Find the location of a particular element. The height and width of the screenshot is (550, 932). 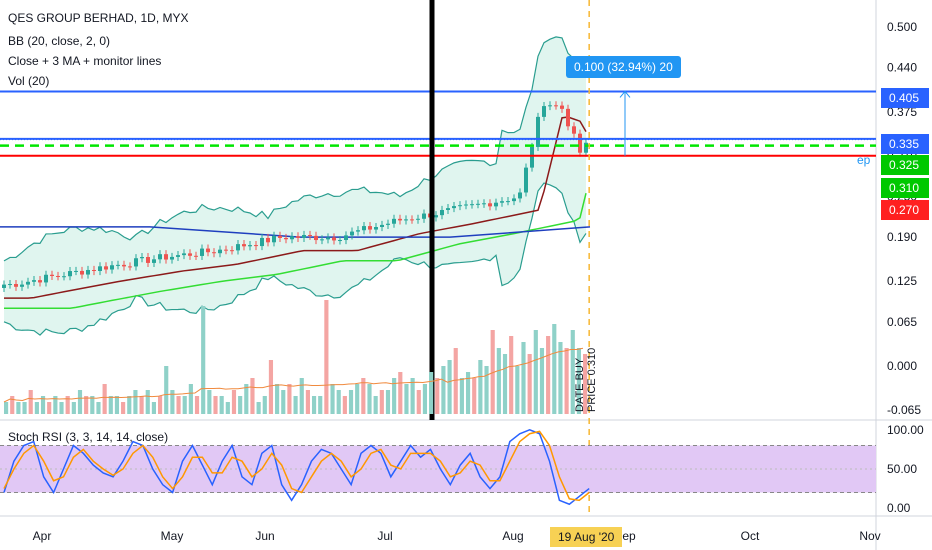

stoch-k-line is located at coordinates (296, 467).